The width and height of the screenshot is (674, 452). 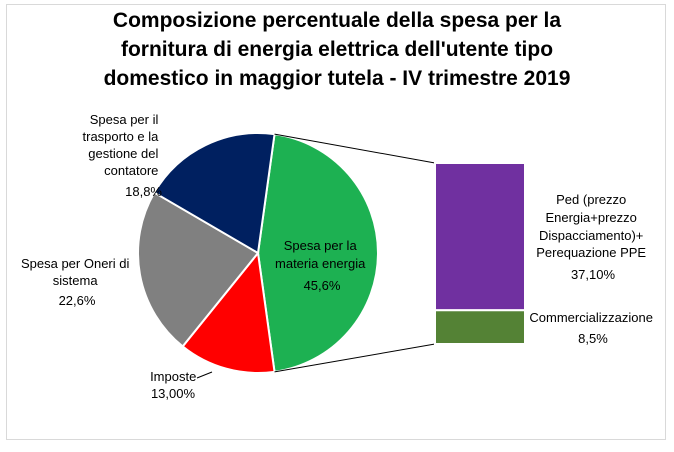 I want to click on connector-line-top, so click(x=355, y=148).